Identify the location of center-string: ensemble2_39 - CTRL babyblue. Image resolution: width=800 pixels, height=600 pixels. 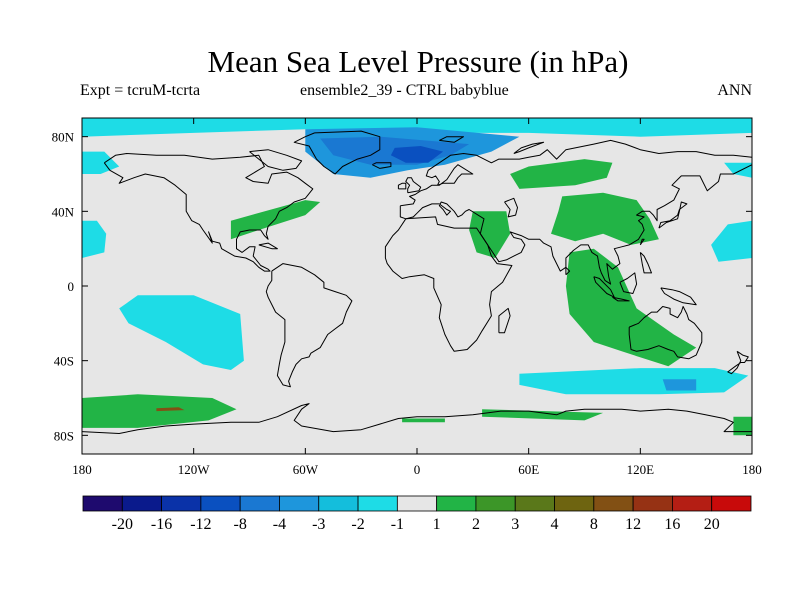
(404, 90).